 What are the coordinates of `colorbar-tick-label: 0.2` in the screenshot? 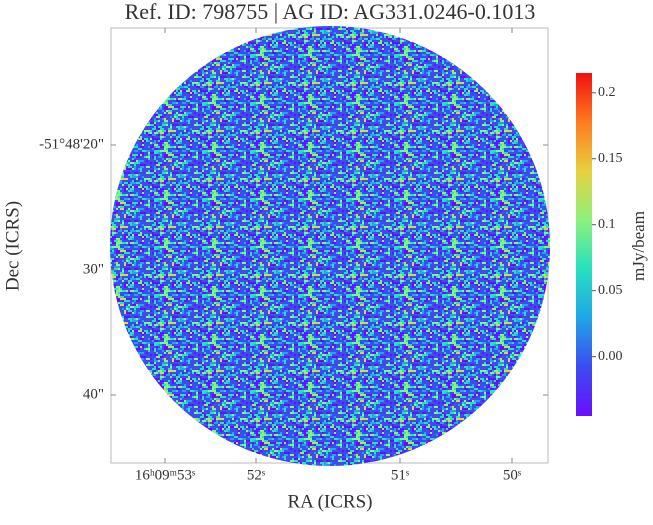 It's located at (607, 92).